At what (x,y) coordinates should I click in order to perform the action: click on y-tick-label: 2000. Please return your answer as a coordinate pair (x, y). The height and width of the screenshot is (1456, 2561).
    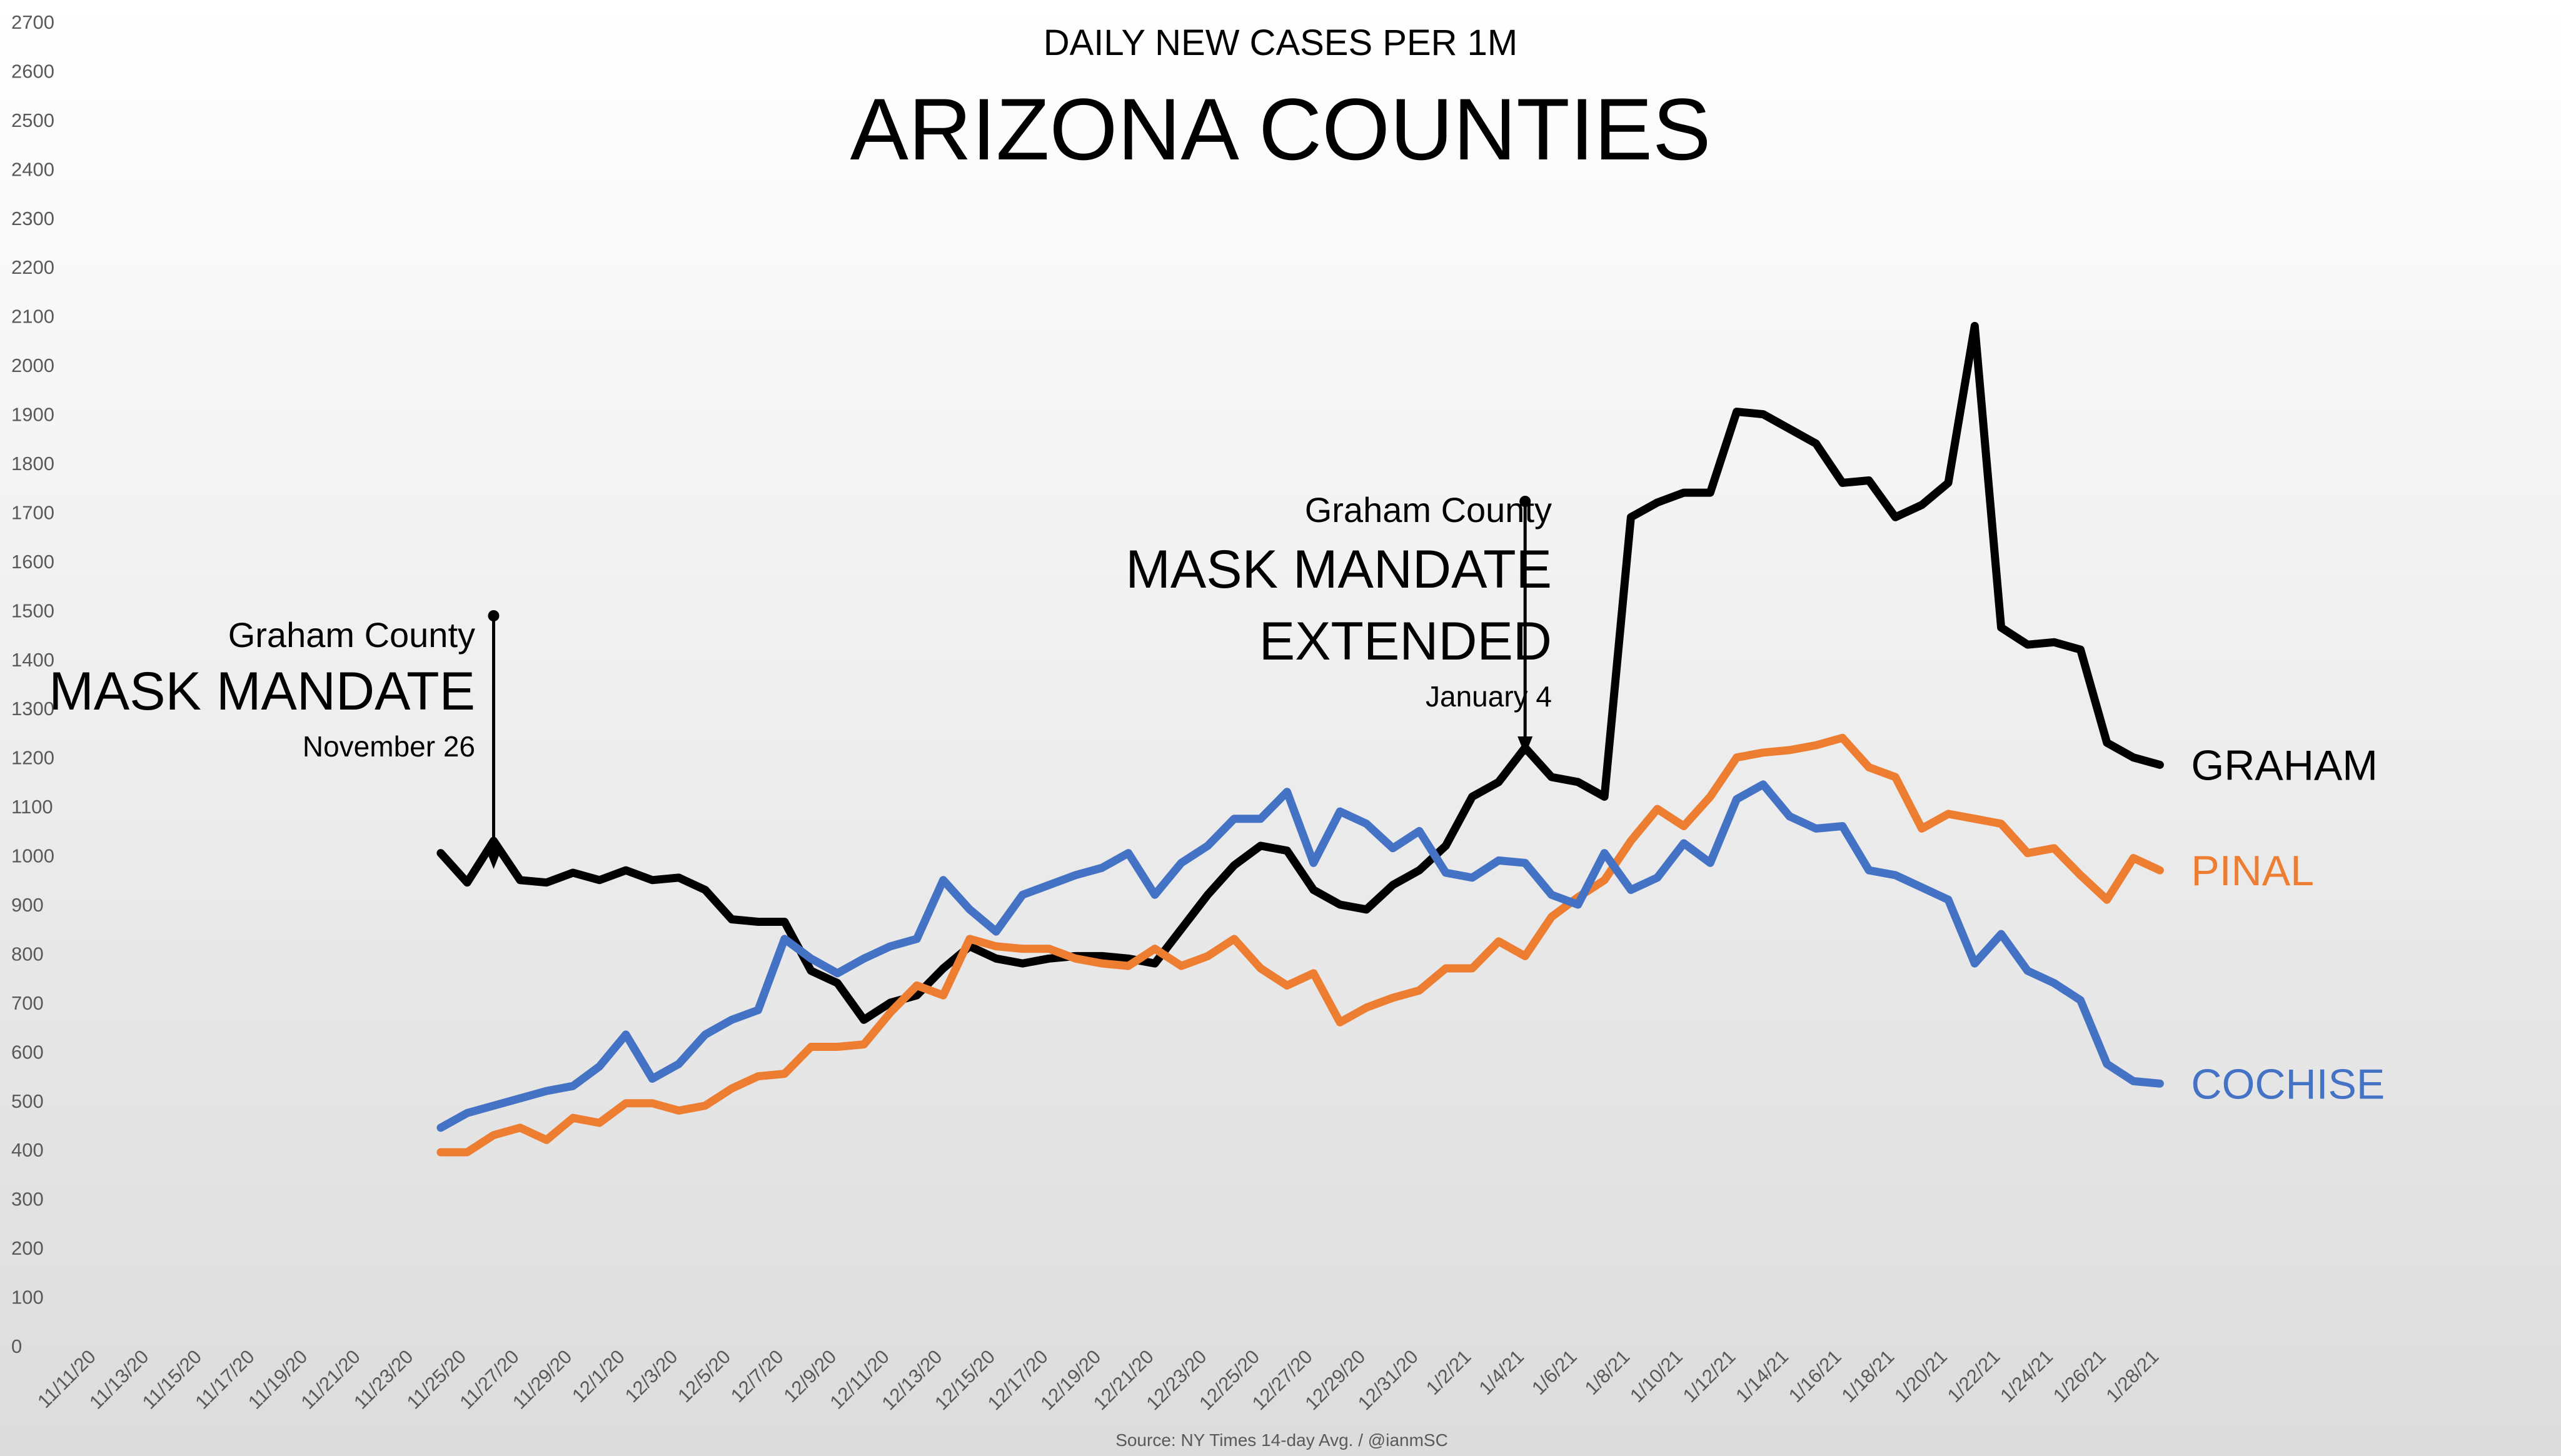
    Looking at the image, I should click on (32, 365).